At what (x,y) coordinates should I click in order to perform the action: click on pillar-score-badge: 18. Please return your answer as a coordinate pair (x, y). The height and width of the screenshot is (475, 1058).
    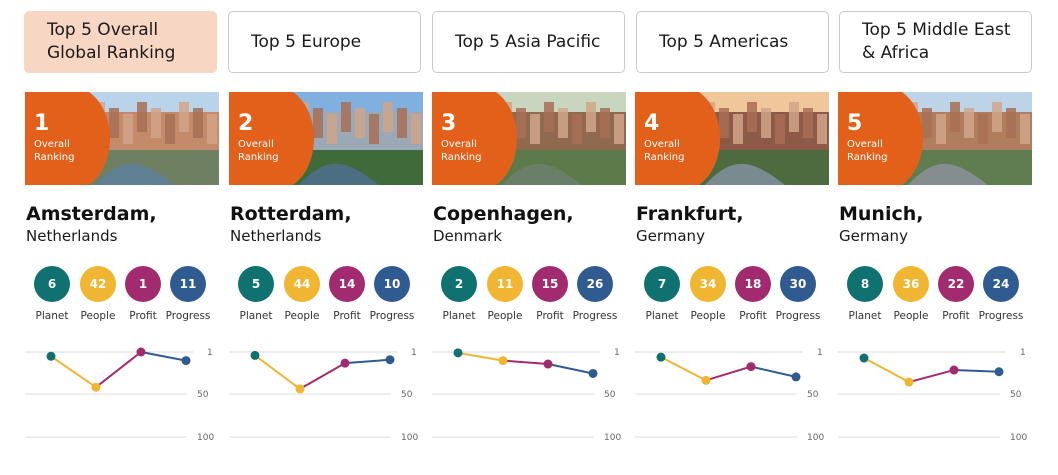
    Looking at the image, I should click on (753, 284).